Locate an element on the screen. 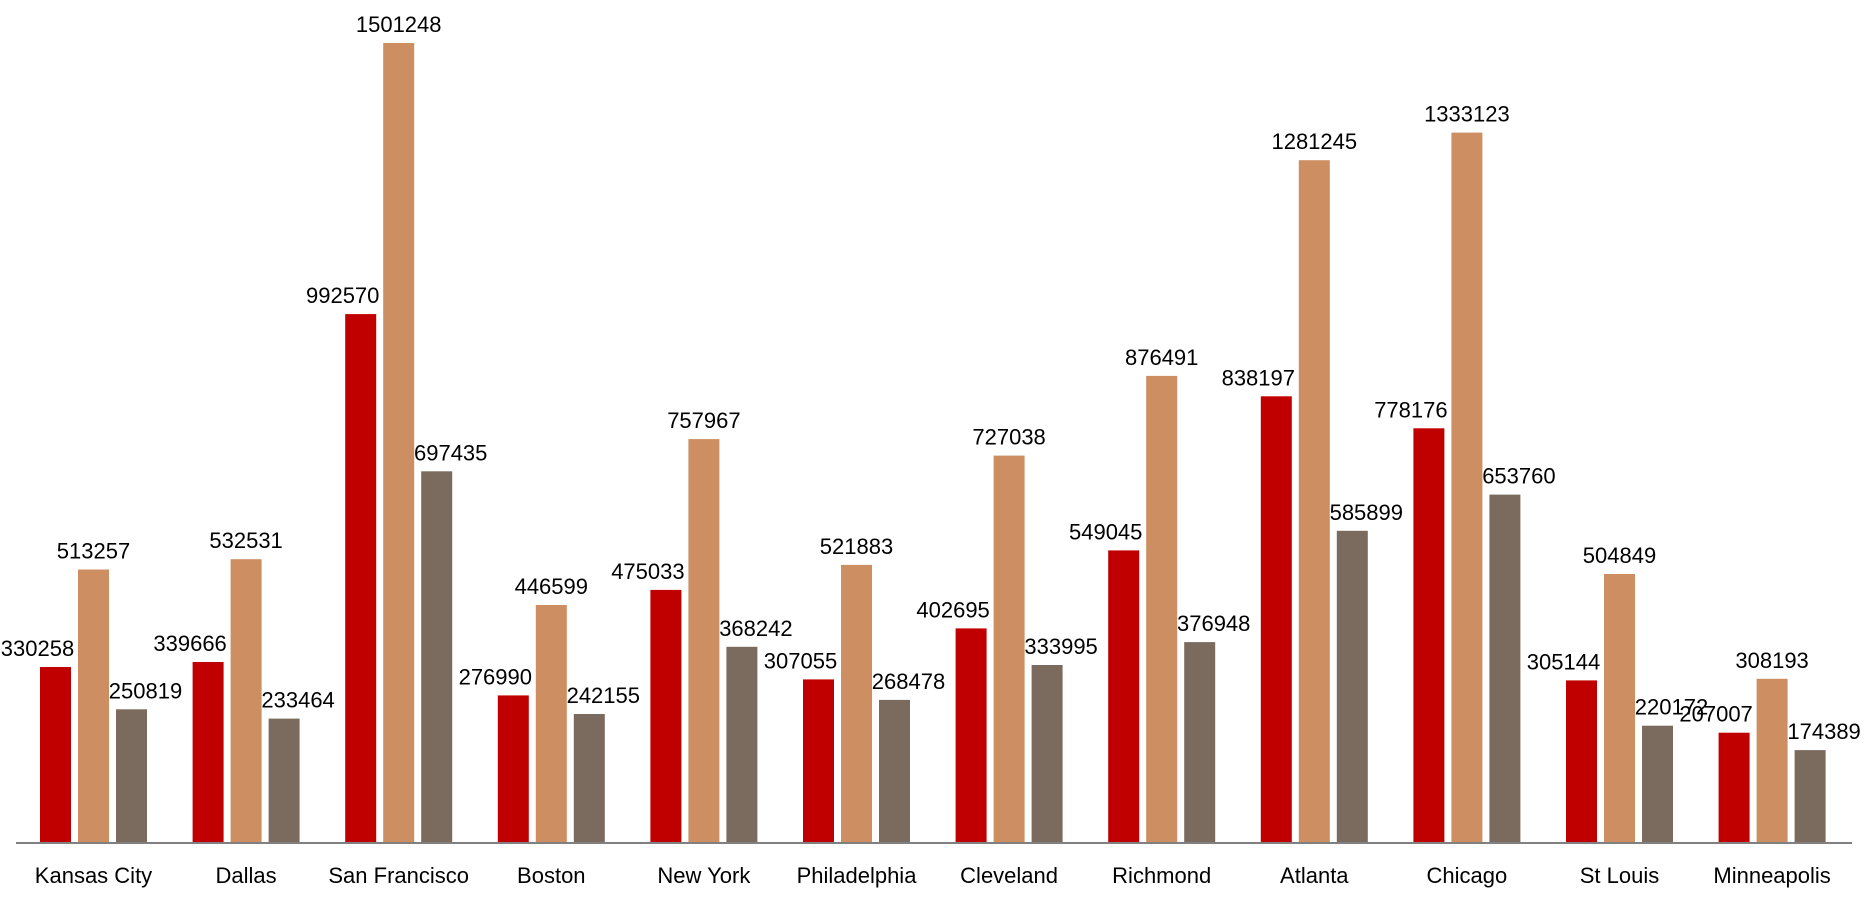  value-label-5-series-0: 307055 is located at coordinates (800, 660).